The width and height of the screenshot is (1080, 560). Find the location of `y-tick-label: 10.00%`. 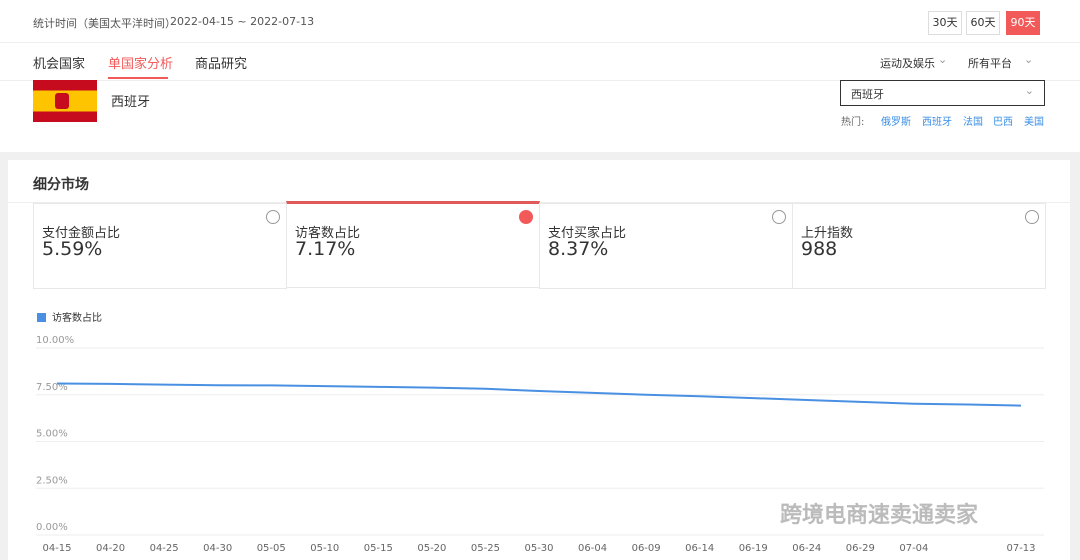

y-tick-label: 10.00% is located at coordinates (55, 340).